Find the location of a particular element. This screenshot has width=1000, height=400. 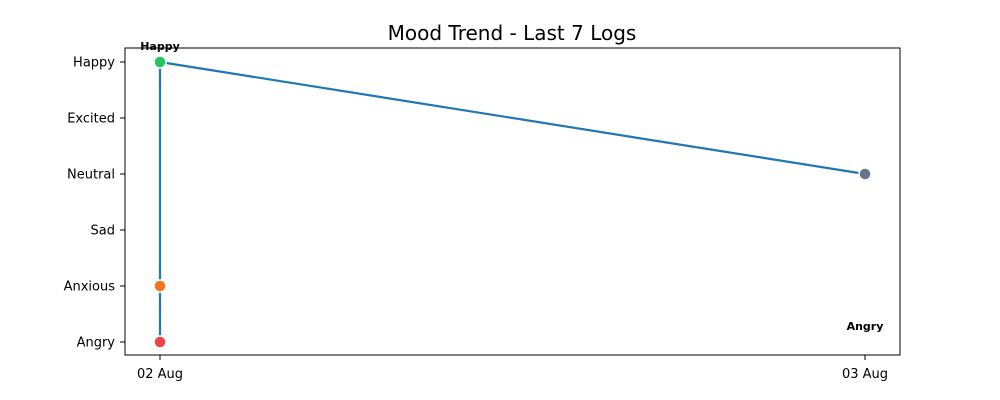

y-tick-label-happy: Happy is located at coordinates (94, 63).